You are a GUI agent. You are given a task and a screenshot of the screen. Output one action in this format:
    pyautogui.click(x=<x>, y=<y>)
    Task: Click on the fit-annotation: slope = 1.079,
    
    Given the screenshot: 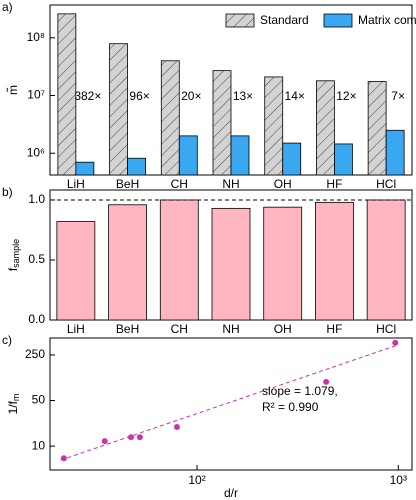 What is the action you would take?
    pyautogui.click(x=300, y=391)
    